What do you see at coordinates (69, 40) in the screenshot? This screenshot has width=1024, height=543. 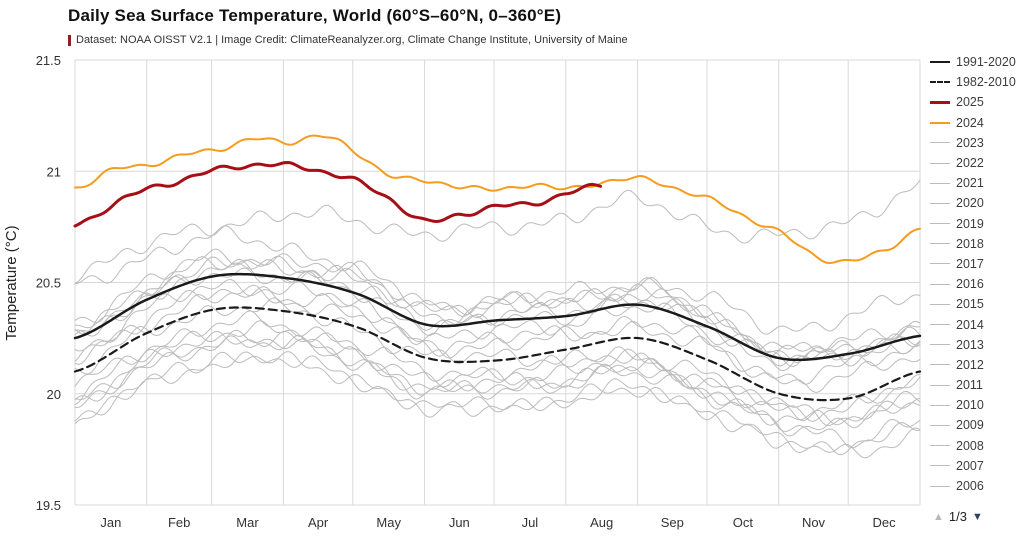 I see `subtitle-accent-mark` at bounding box center [69, 40].